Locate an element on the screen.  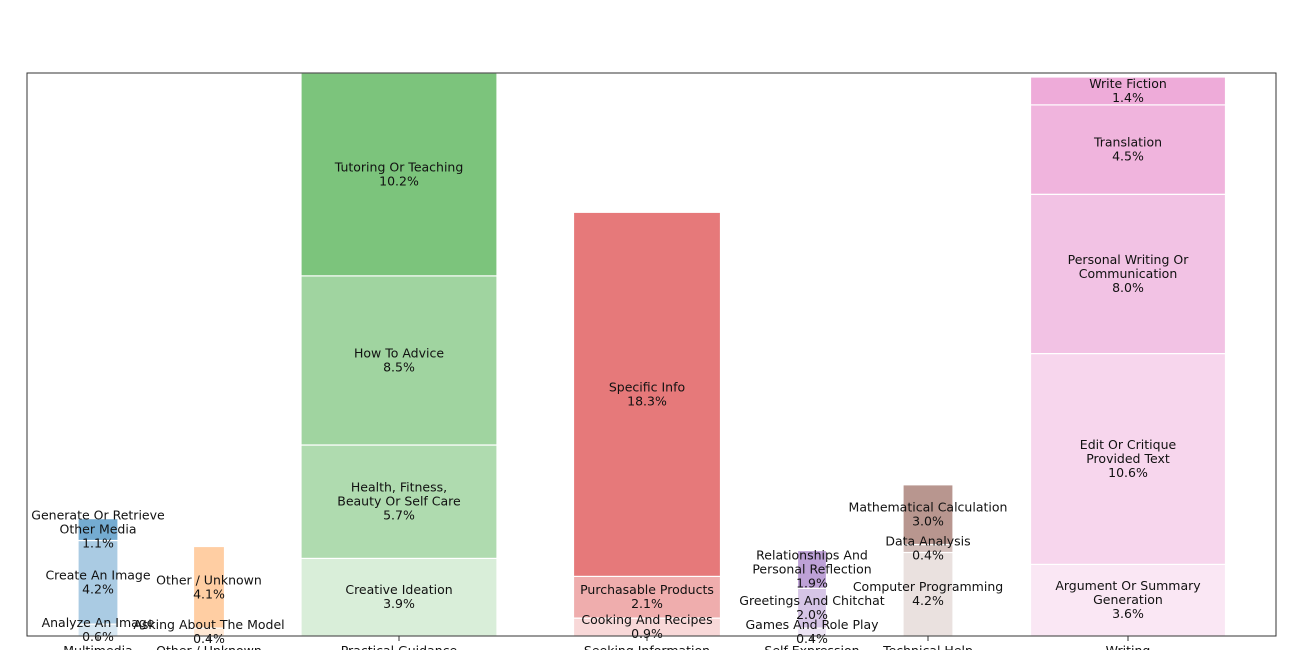
segment-value: 4.1% is located at coordinates (209, 593).